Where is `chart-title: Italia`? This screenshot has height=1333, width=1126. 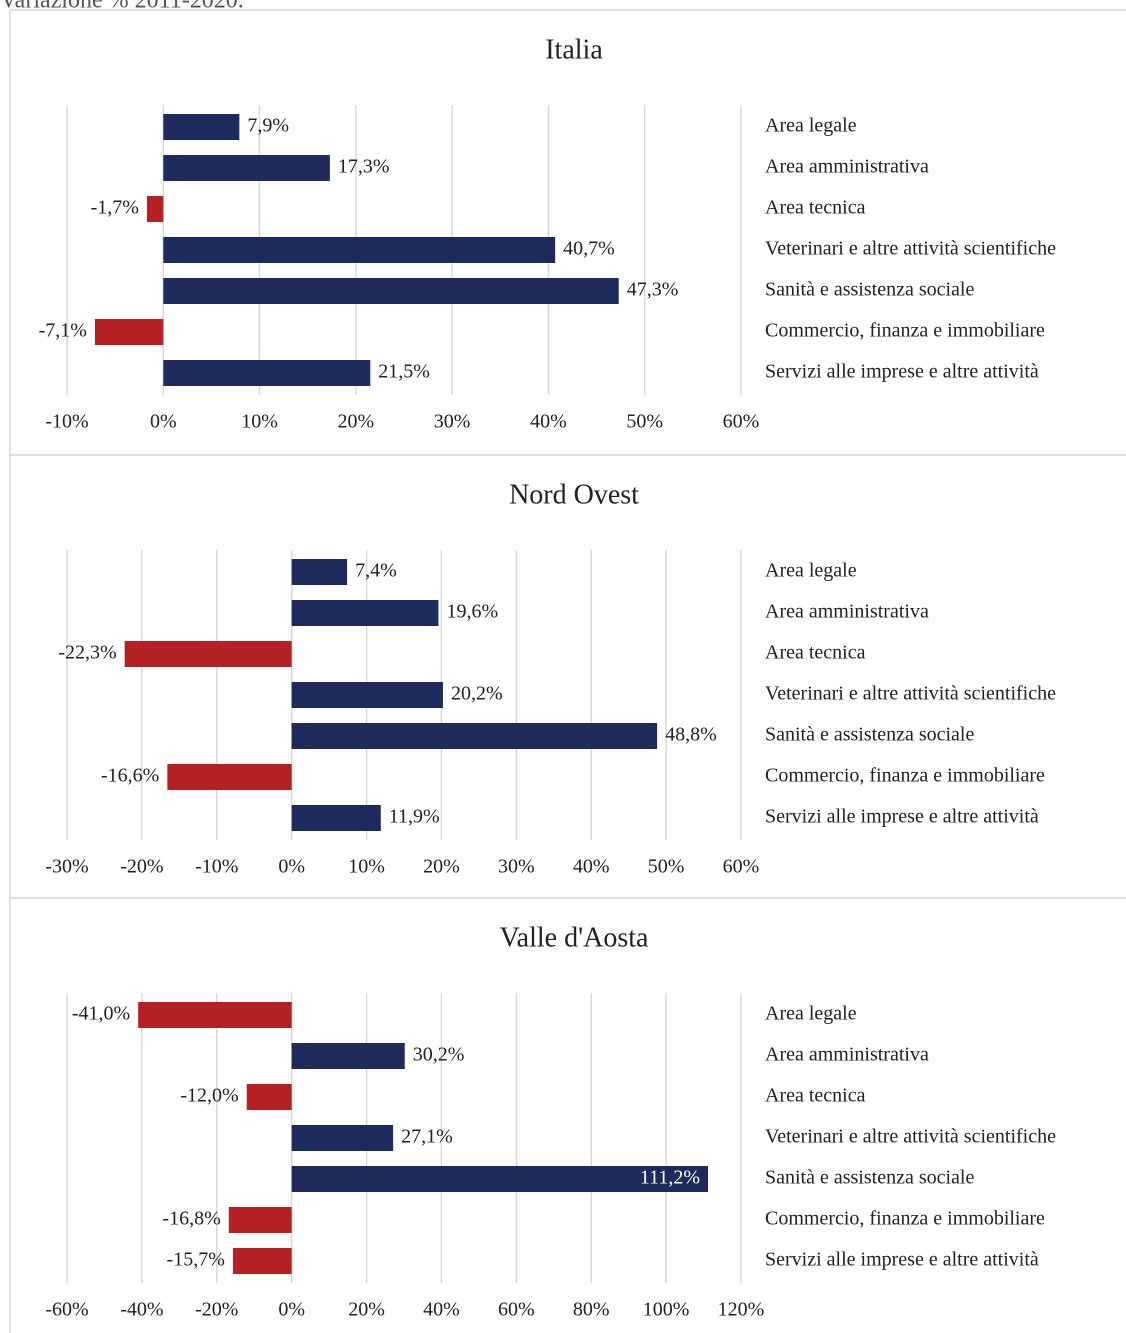
chart-title: Italia is located at coordinates (574, 49).